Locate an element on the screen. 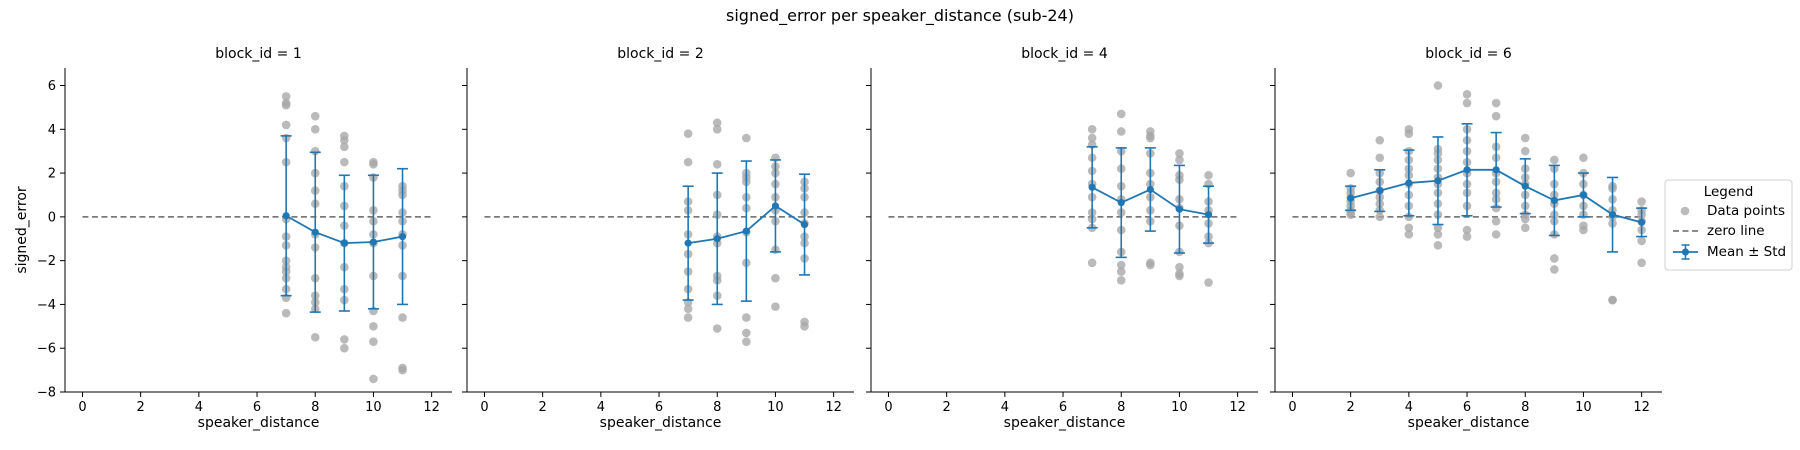  y-tick-label: 6 is located at coordinates (52, 86).